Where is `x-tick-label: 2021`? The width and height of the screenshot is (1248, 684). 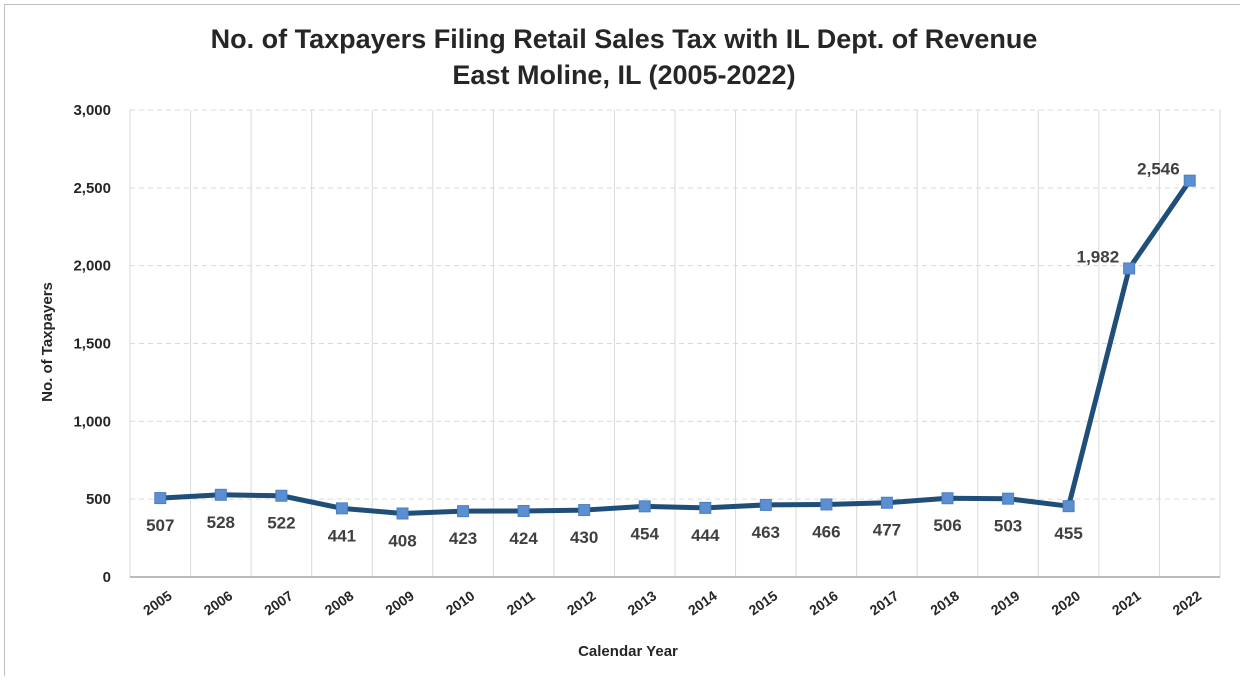
x-tick-label: 2021 is located at coordinates (1126, 602).